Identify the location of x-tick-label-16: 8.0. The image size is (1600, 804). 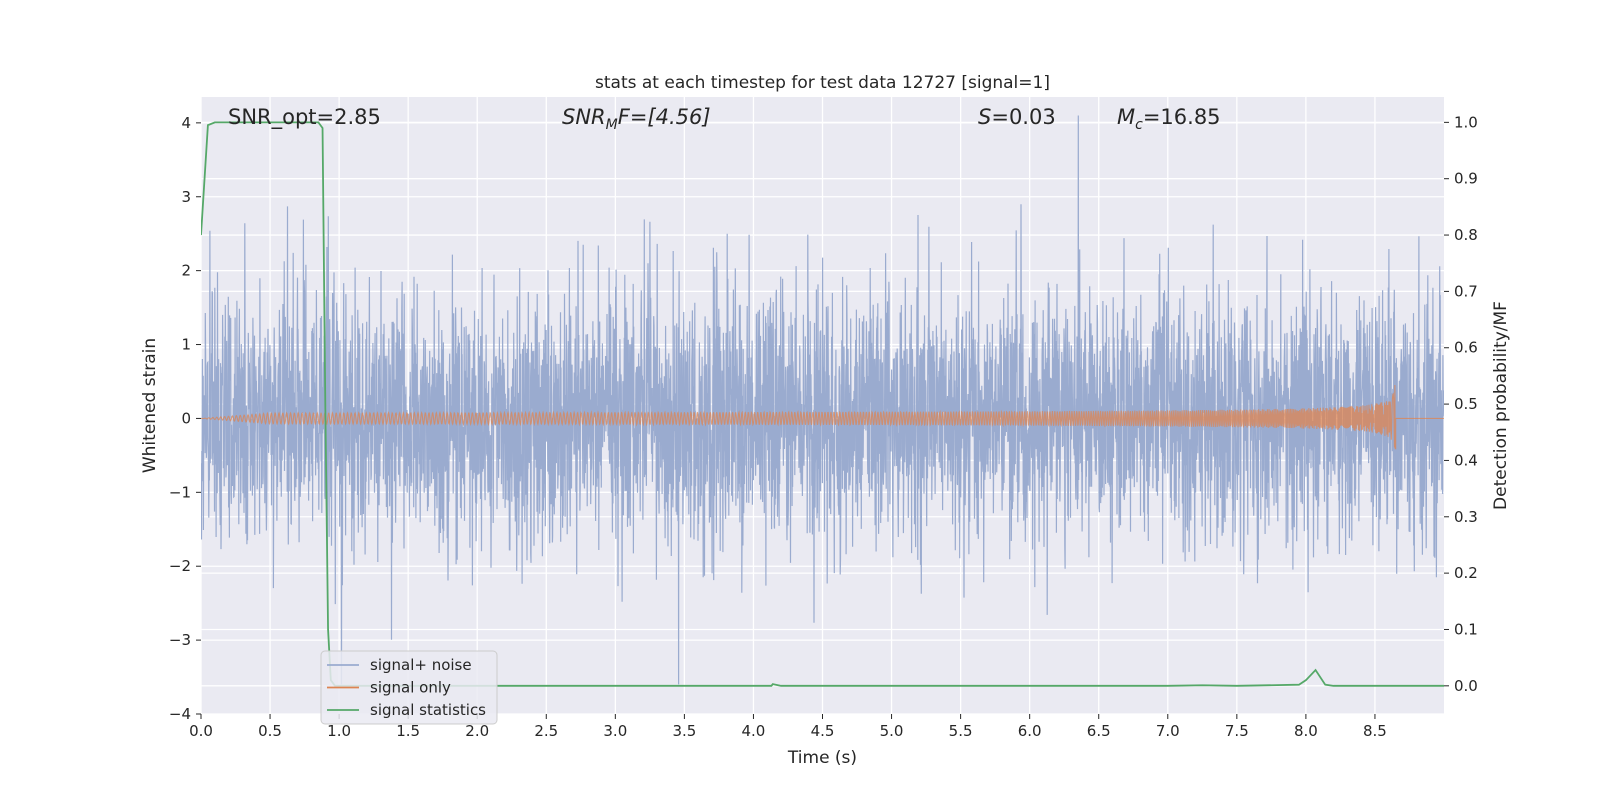
(1306, 731).